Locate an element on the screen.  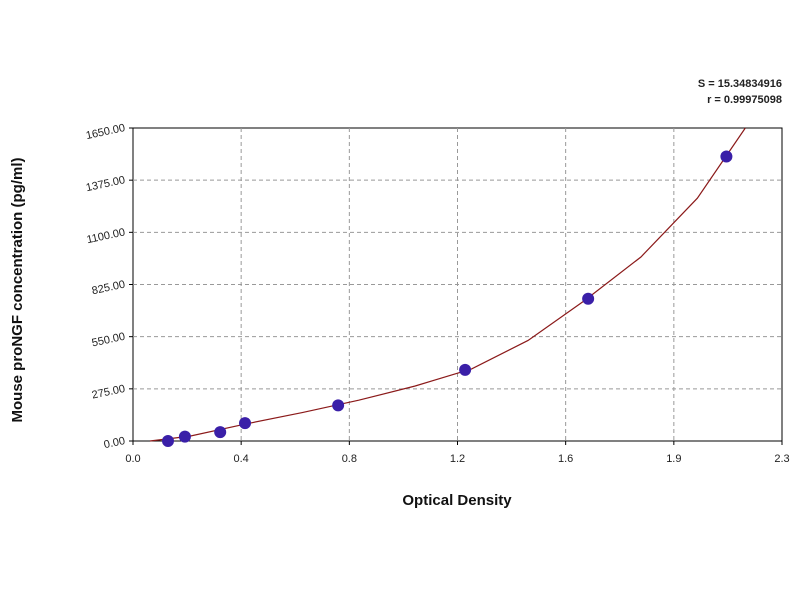
x-axis-title: Optical Density is located at coordinates (457, 500).